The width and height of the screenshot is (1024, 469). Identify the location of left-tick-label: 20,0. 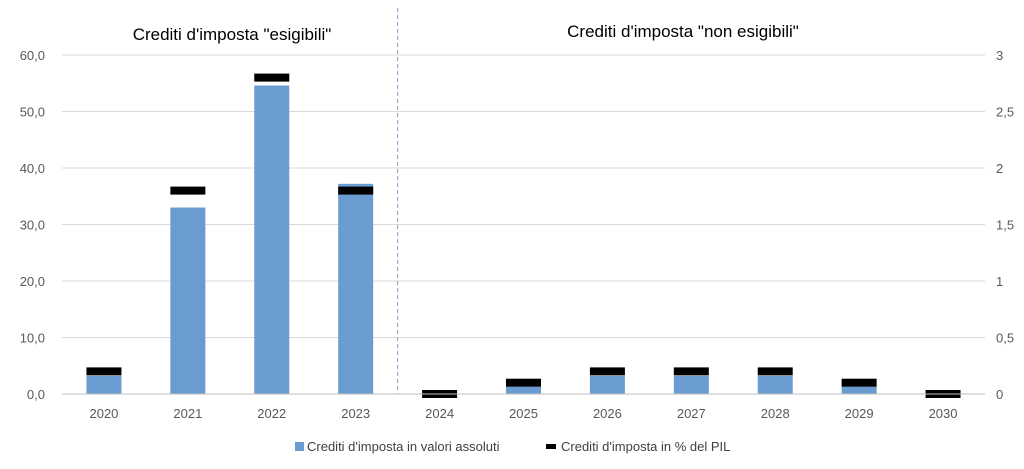
(32, 281).